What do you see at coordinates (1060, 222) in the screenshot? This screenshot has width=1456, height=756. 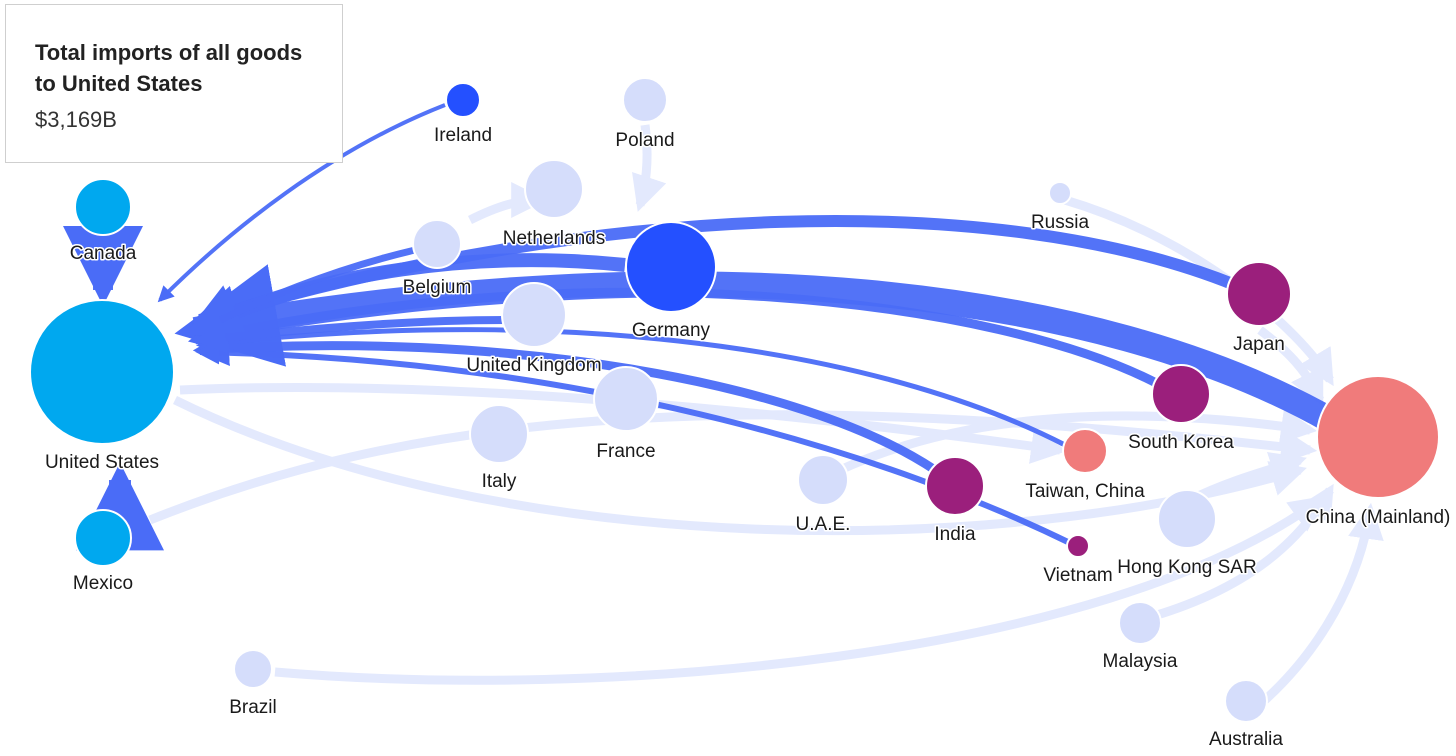 I see `country-label: Russia` at bounding box center [1060, 222].